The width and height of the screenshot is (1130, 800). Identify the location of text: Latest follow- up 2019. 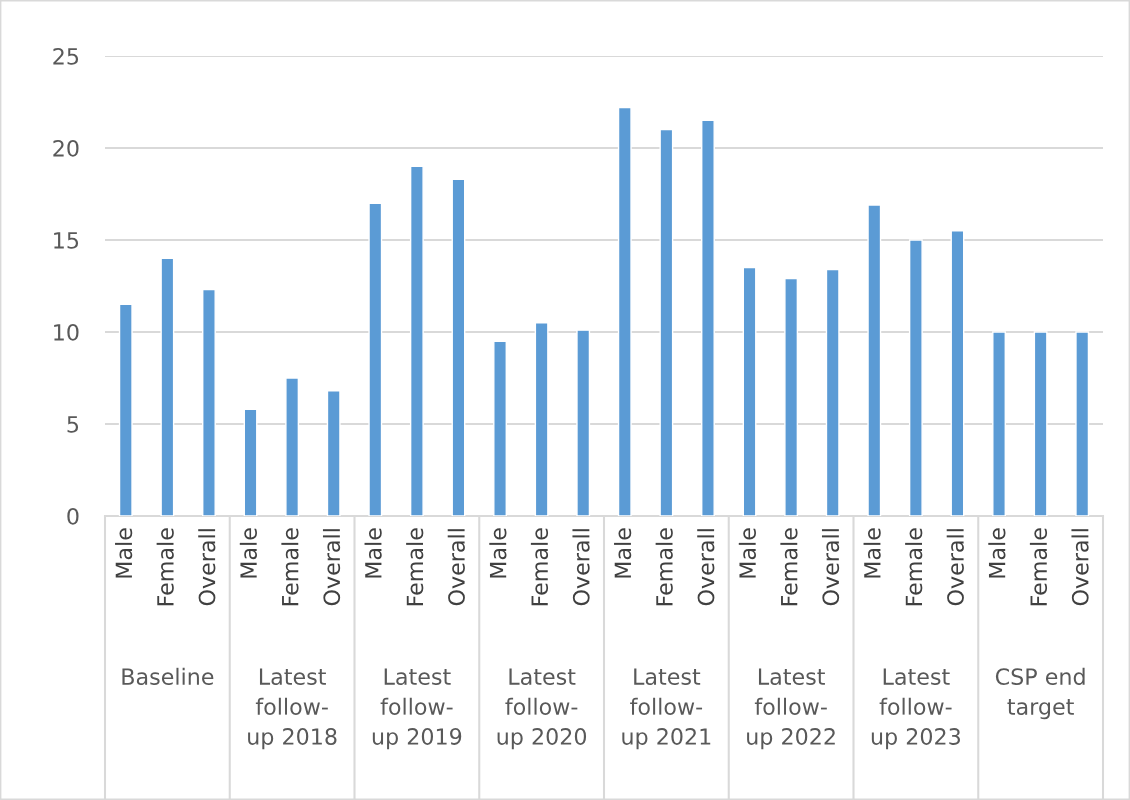
(417, 709).